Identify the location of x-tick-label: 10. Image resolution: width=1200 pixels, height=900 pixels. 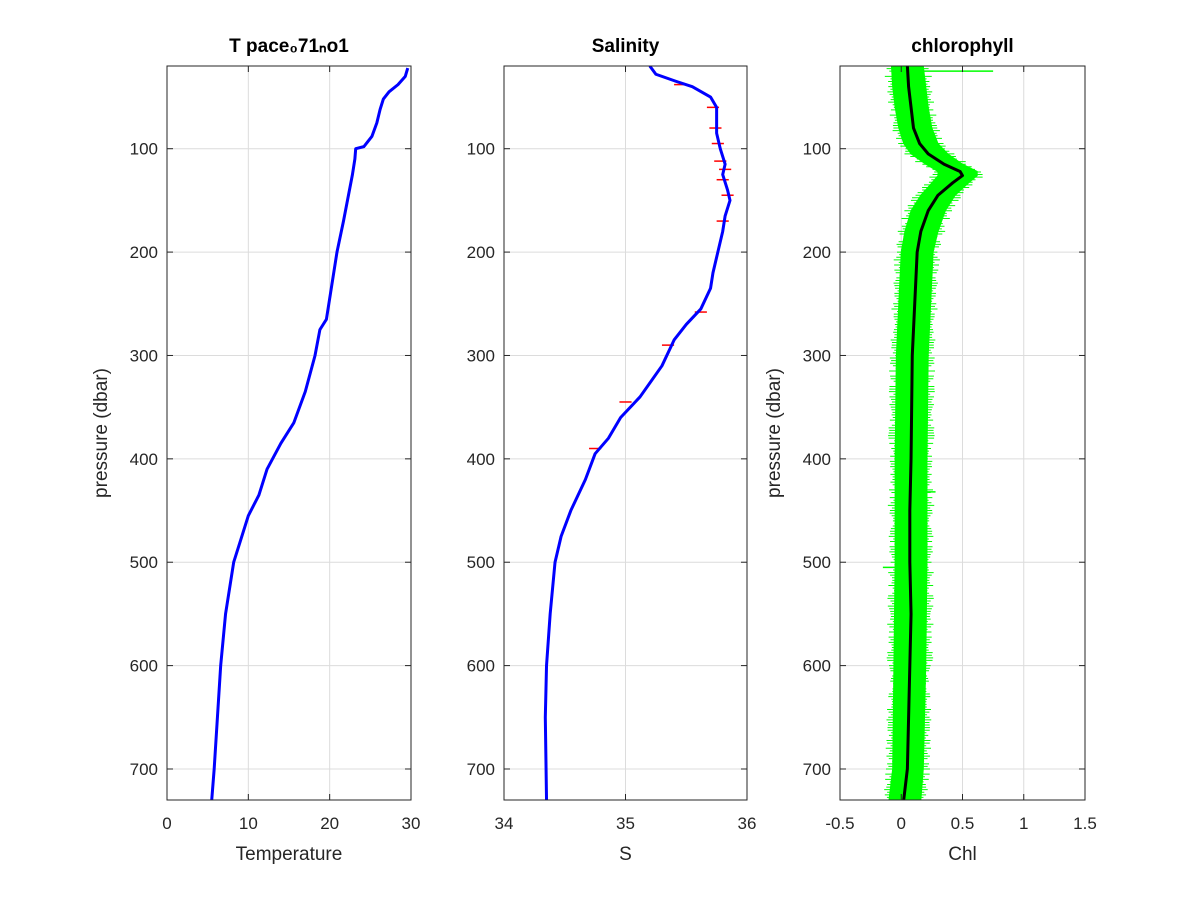
(248, 823).